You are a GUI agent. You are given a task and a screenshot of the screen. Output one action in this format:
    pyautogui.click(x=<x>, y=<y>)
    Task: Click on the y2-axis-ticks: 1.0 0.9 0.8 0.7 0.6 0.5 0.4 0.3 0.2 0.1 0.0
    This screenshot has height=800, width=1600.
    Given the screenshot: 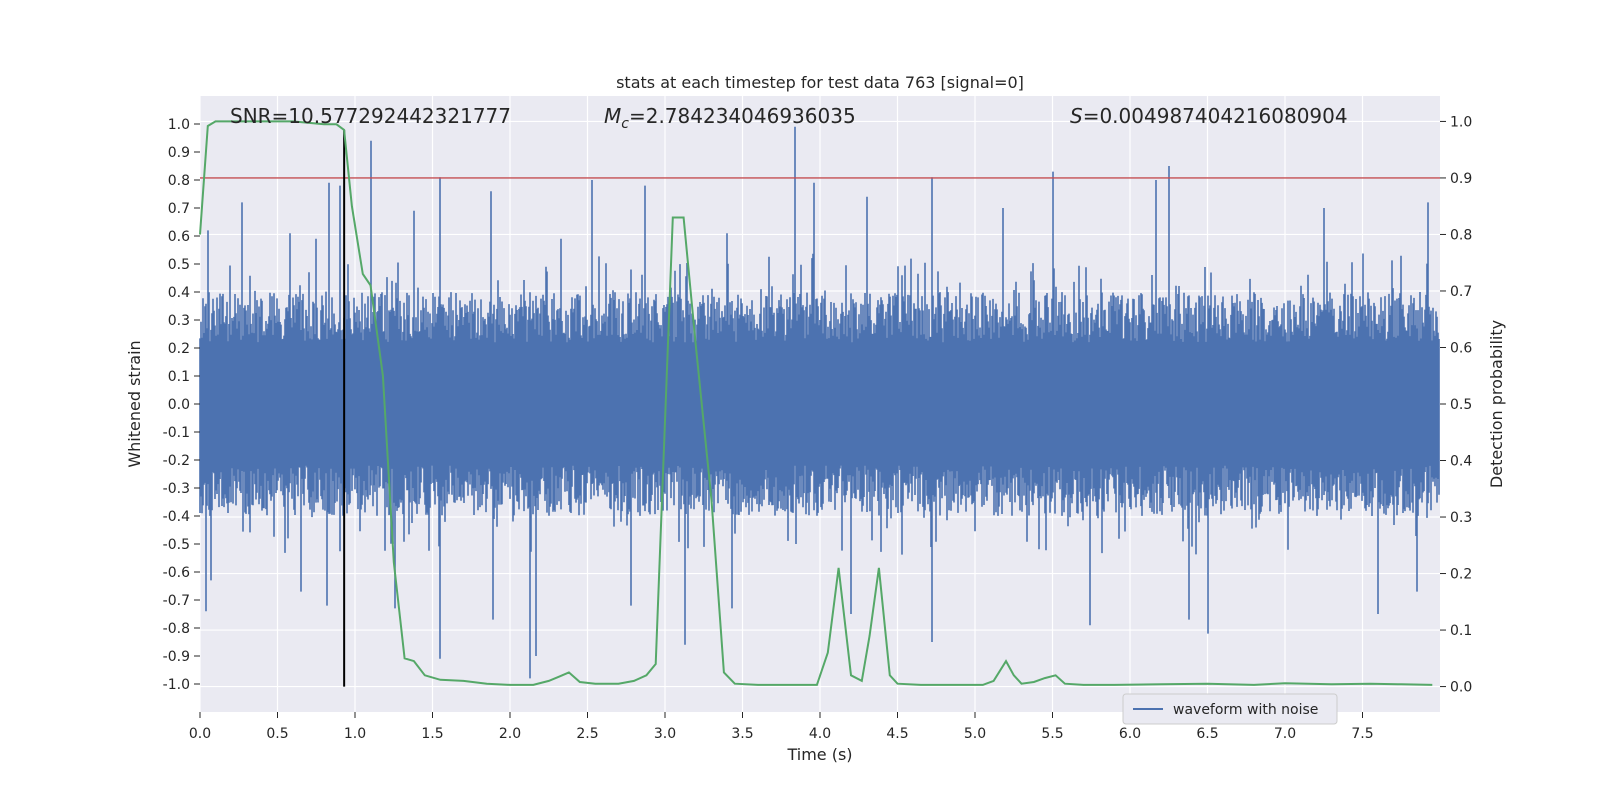 What is the action you would take?
    pyautogui.click(x=1456, y=405)
    